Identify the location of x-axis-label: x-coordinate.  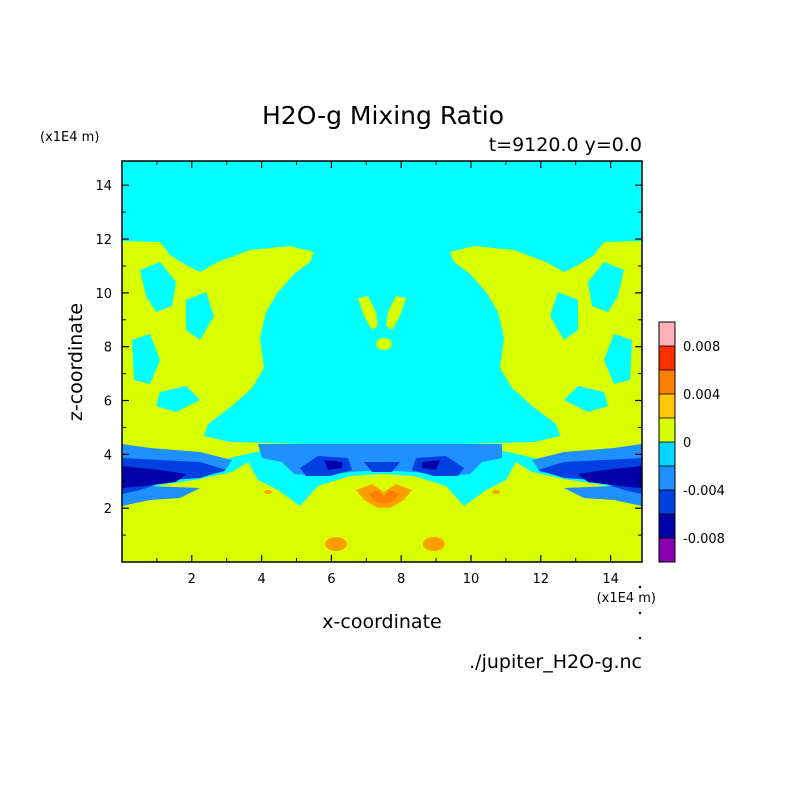
(381, 622).